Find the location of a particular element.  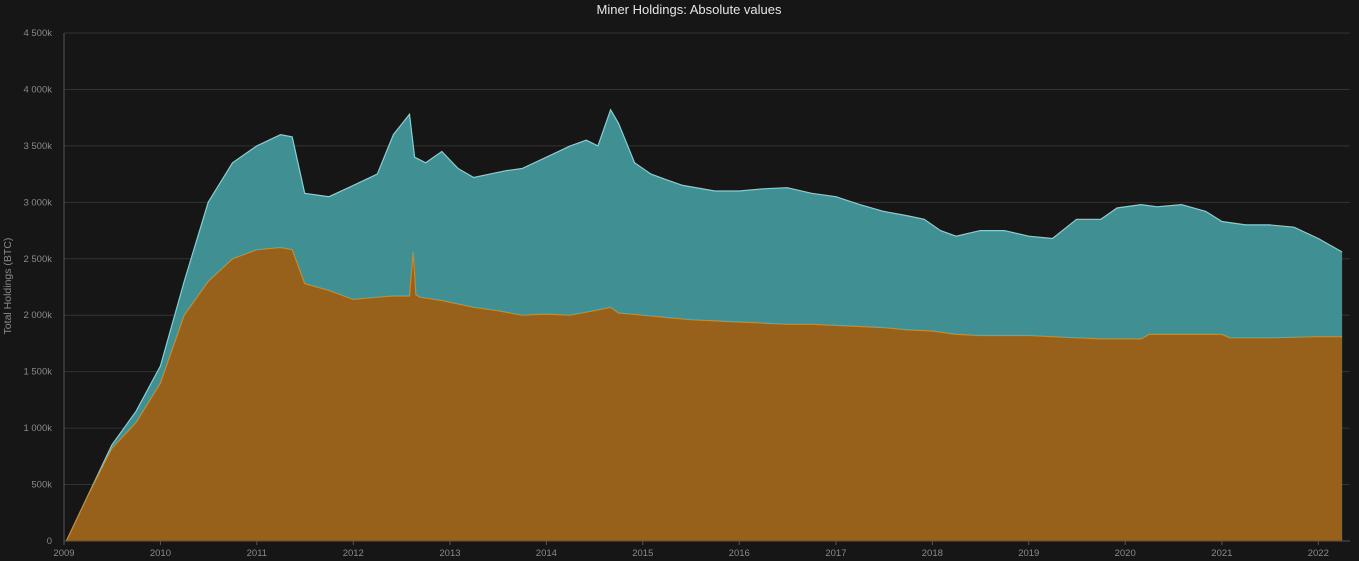

x-tick-label: 2012 is located at coordinates (353, 553).